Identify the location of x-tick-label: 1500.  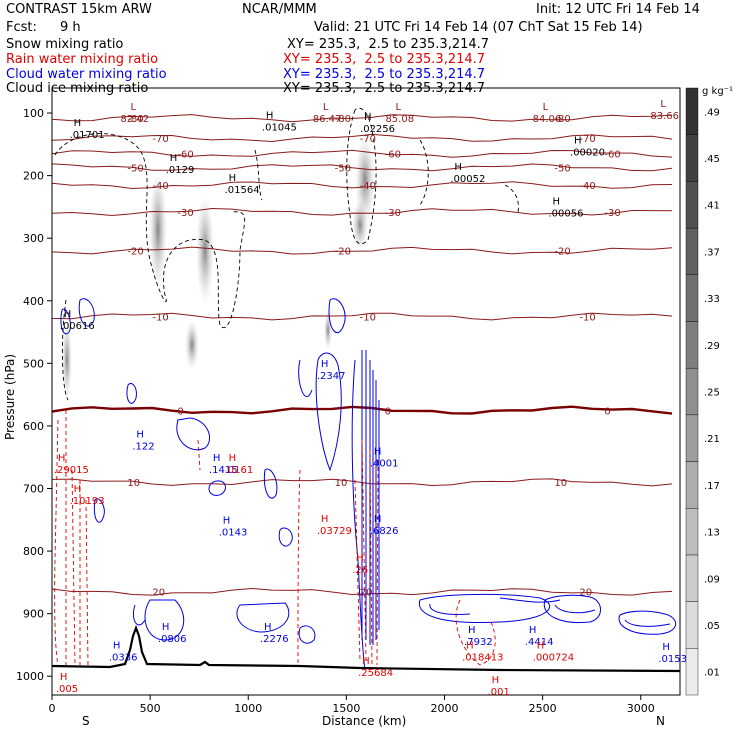
(346, 708).